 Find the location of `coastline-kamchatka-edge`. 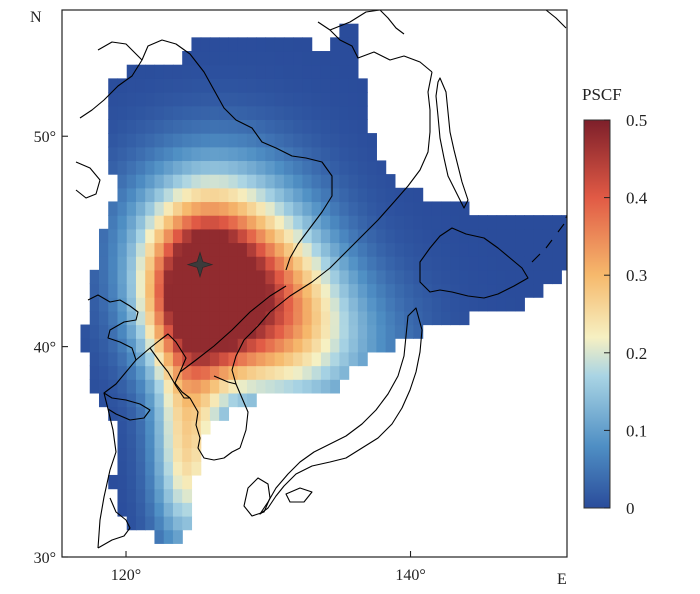

coastline-kamchatka-edge is located at coordinates (556, 19).